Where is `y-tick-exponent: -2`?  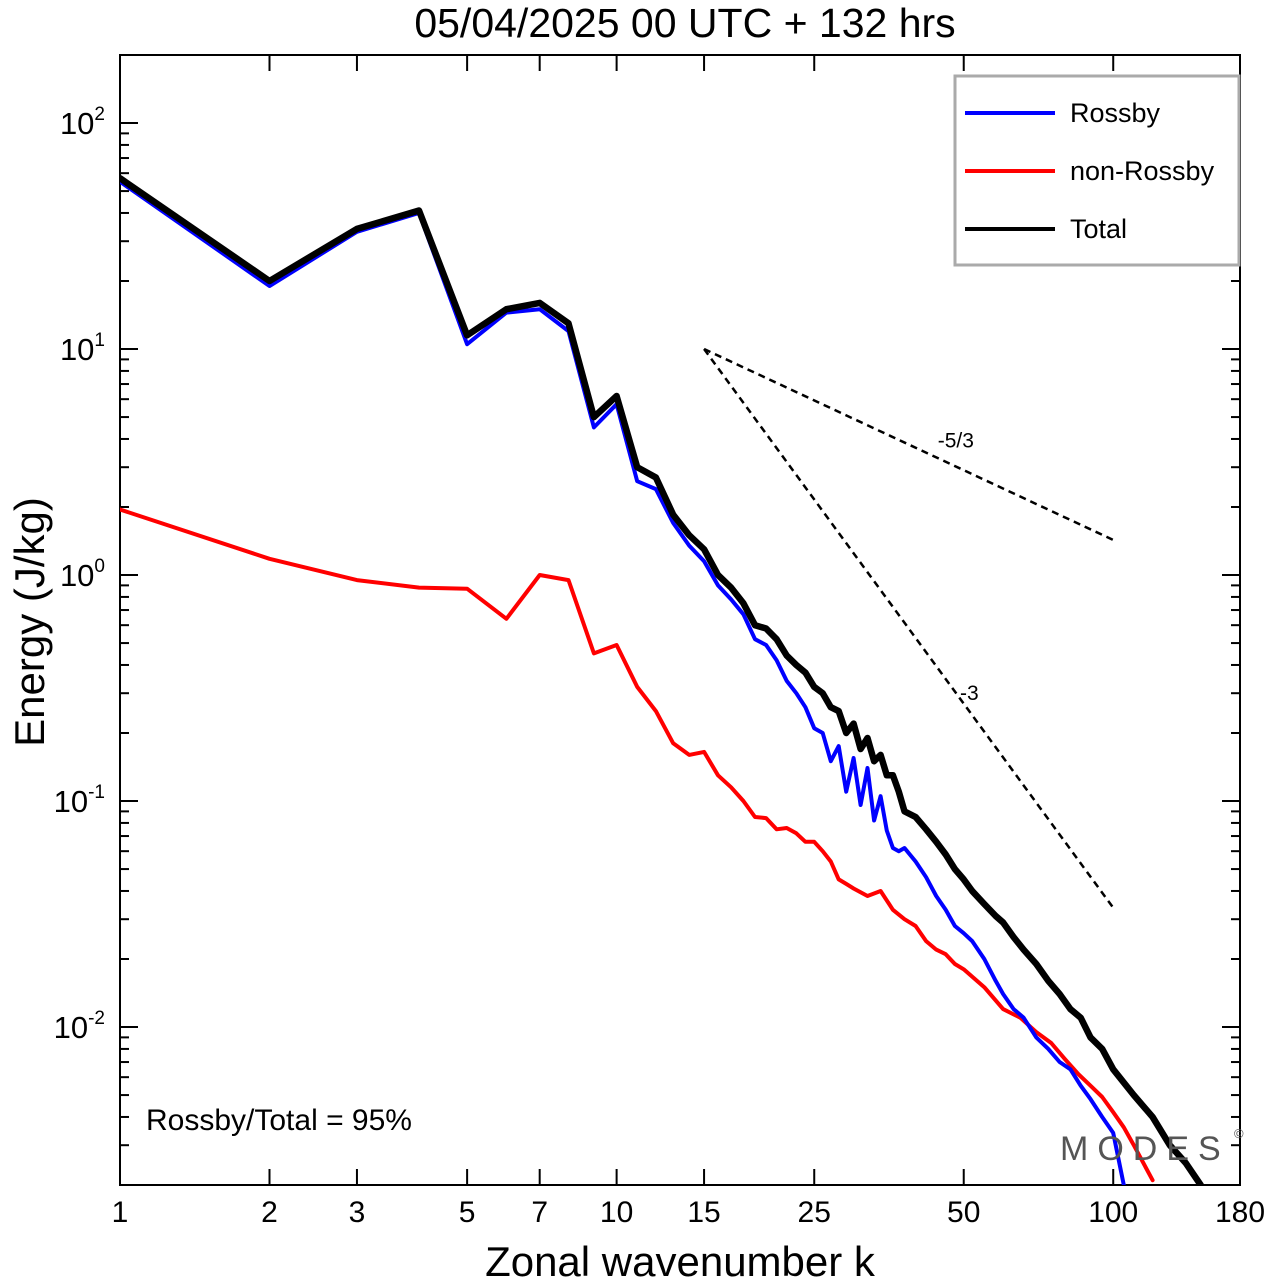 y-tick-exponent: -2 is located at coordinates (96, 1018).